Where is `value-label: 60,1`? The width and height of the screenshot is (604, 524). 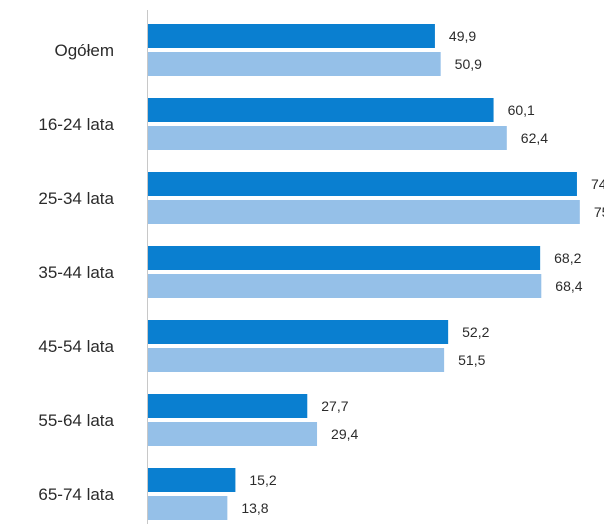
value-label: 60,1 is located at coordinates (521, 110).